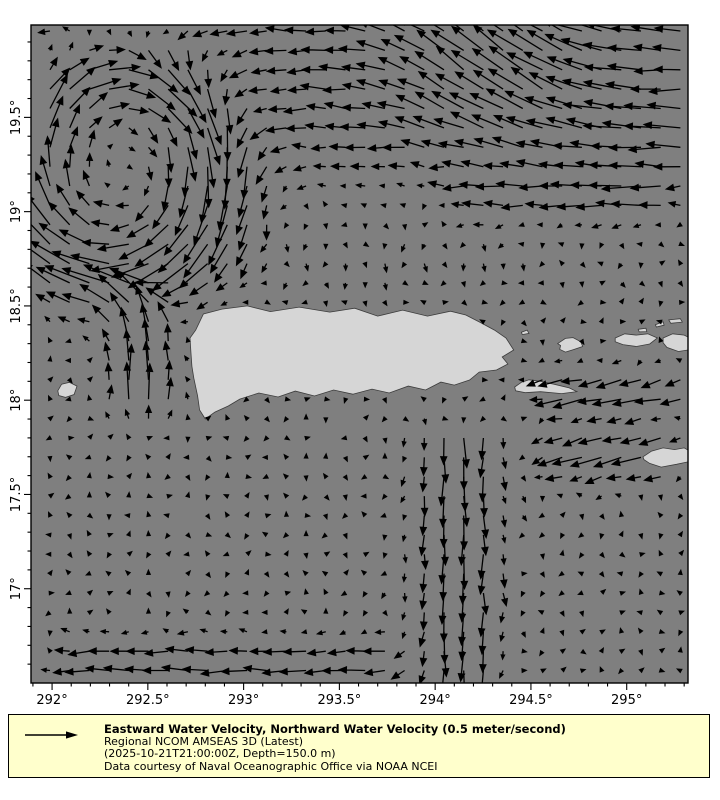  I want to click on y-axis-tick-label: 18°, so click(16, 400).